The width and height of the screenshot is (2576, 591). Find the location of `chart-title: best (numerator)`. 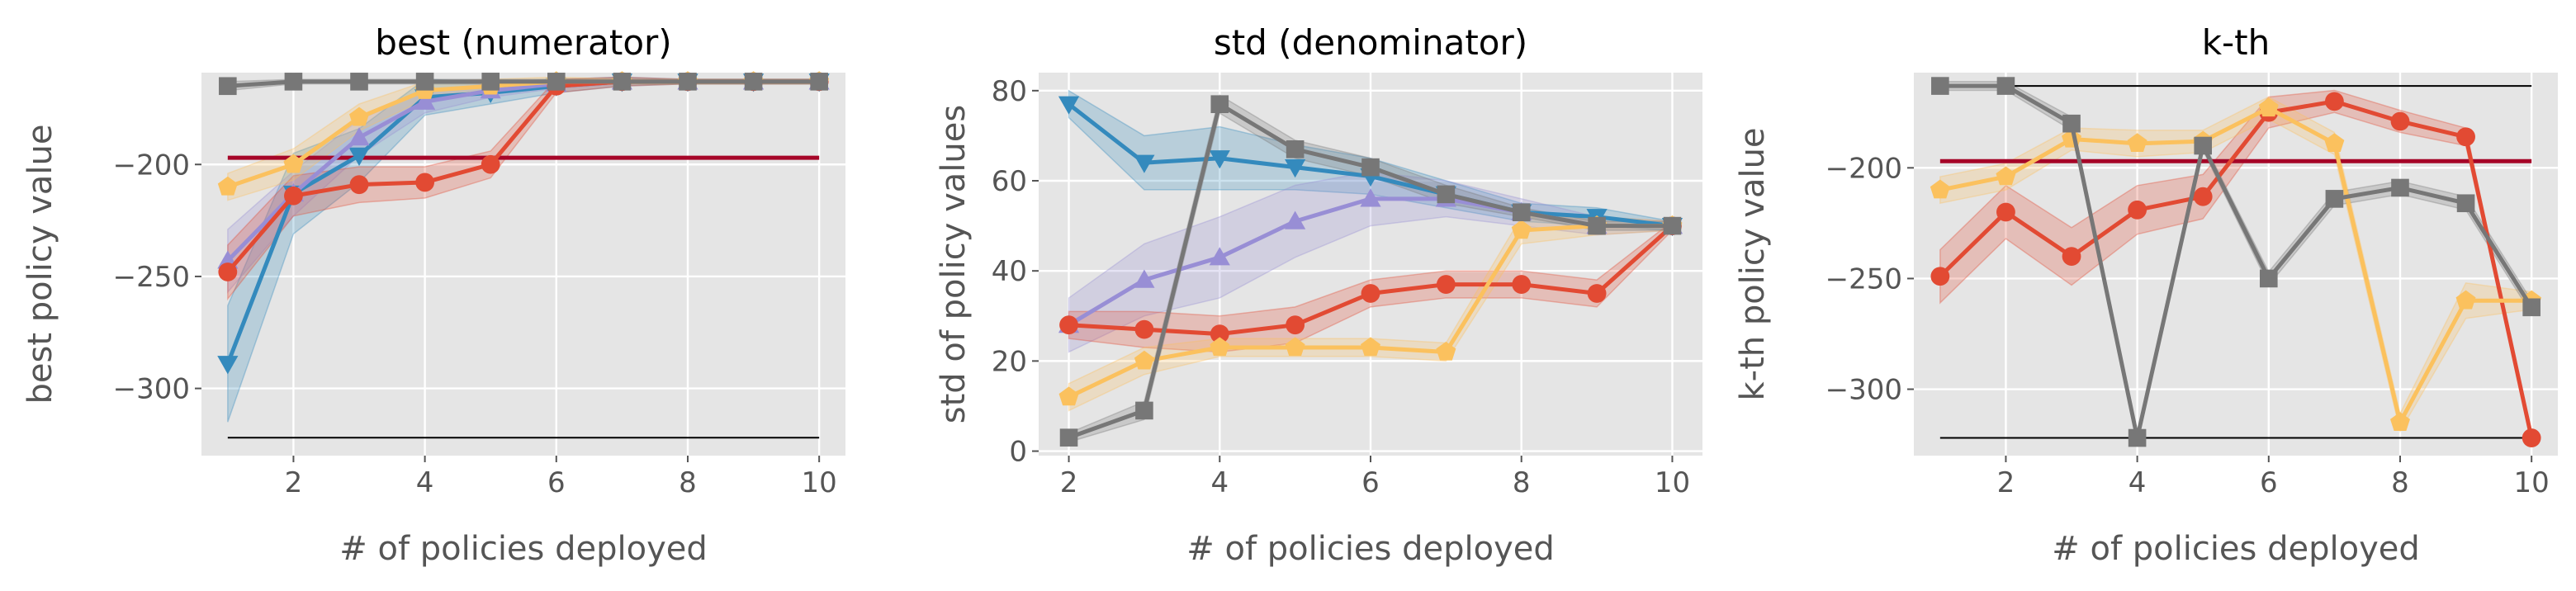

chart-title: best (numerator) is located at coordinates (523, 42).